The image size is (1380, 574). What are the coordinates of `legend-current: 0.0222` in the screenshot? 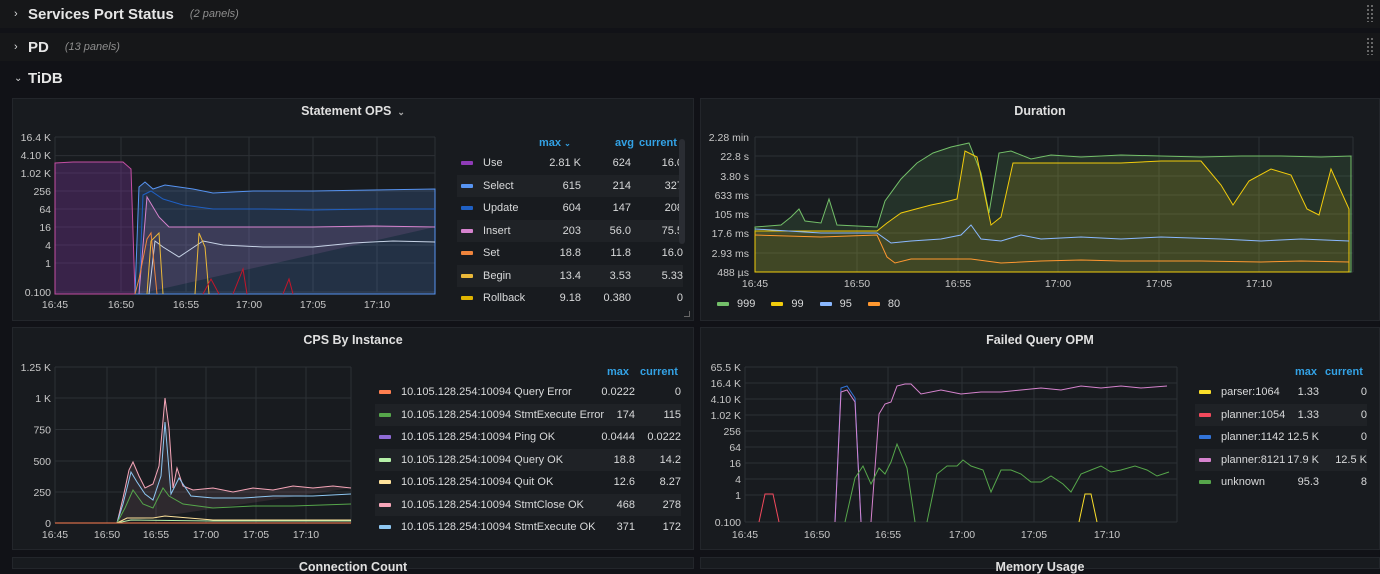 It's located at (664, 437).